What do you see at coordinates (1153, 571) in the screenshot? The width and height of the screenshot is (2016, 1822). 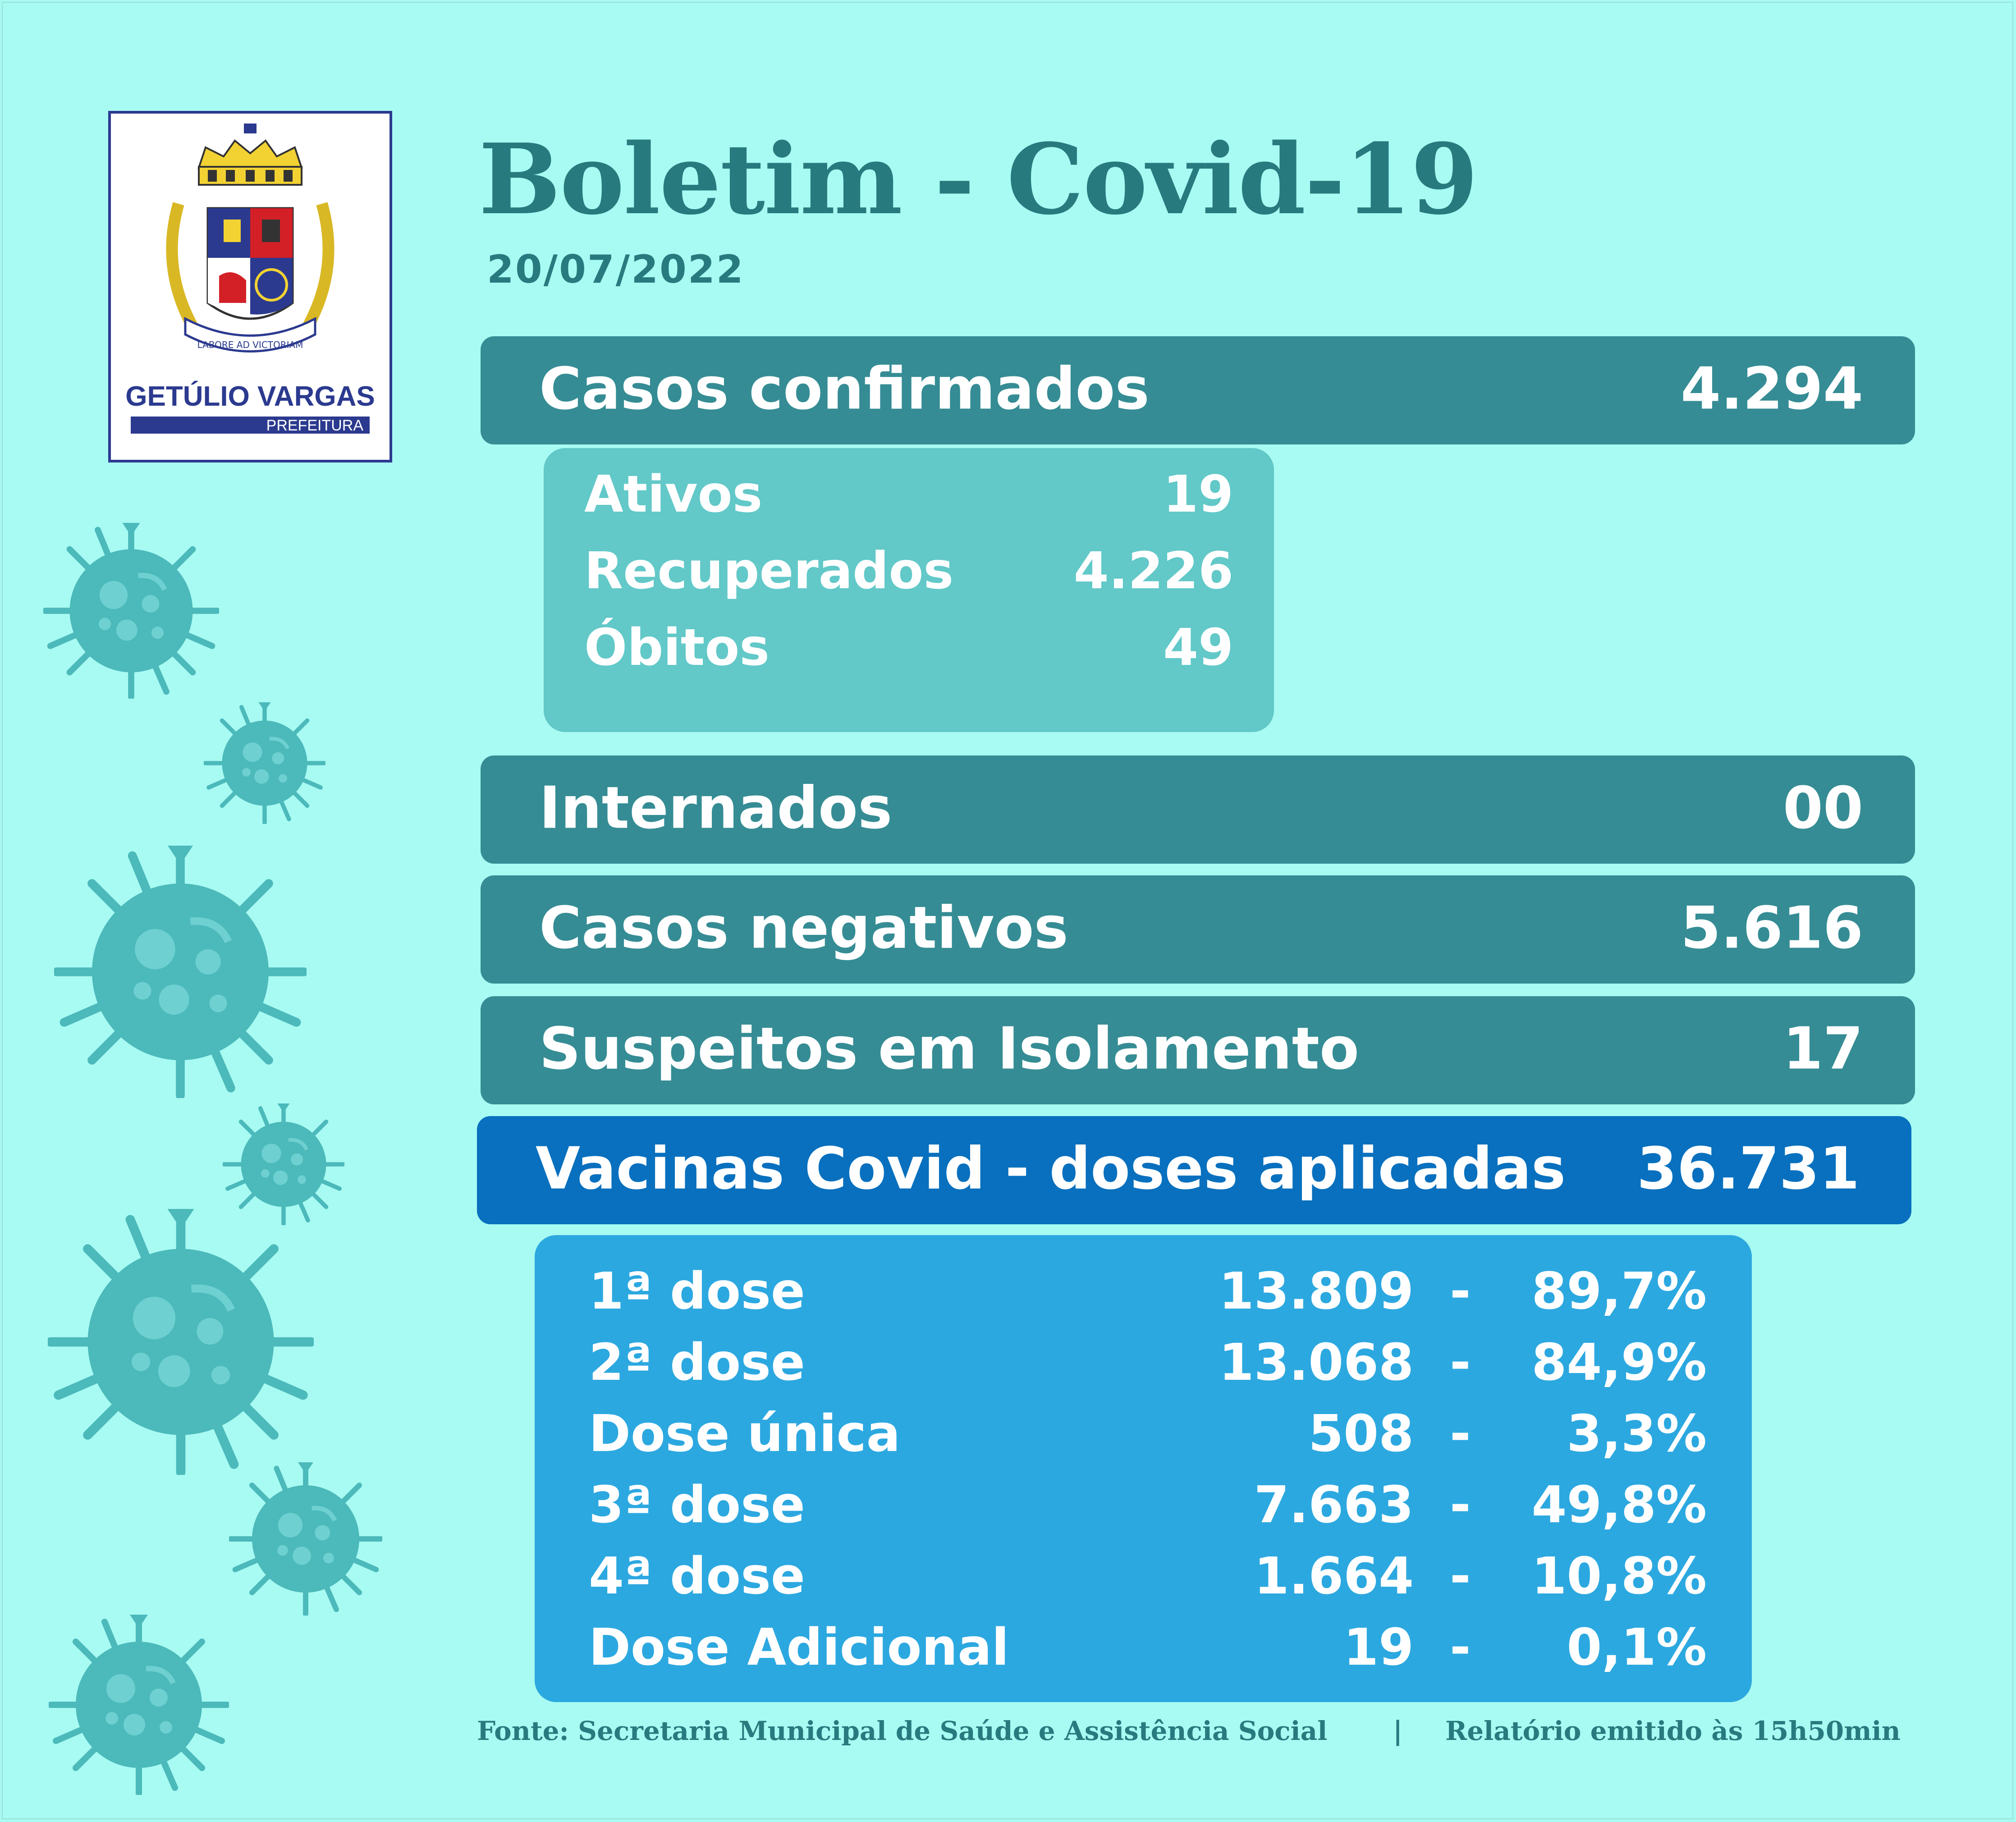 I see `breakdown-value: 4.226` at bounding box center [1153, 571].